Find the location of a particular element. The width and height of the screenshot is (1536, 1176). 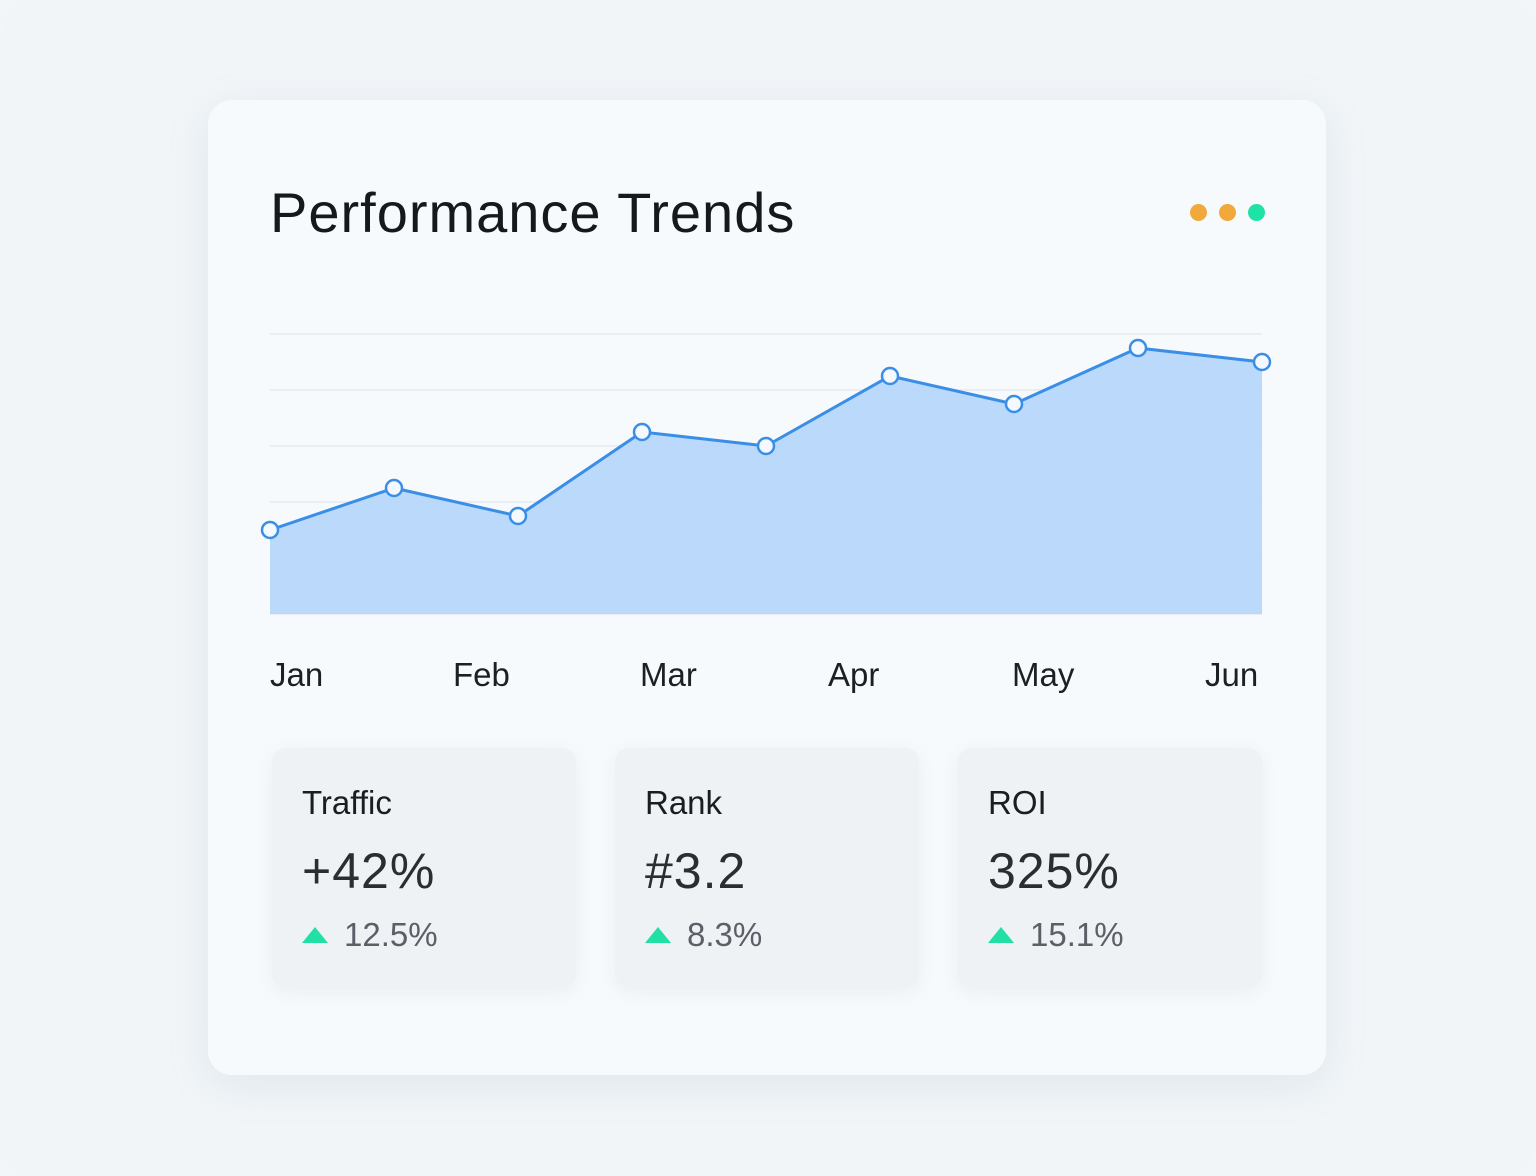

metric-label: ROI is located at coordinates (1017, 802).